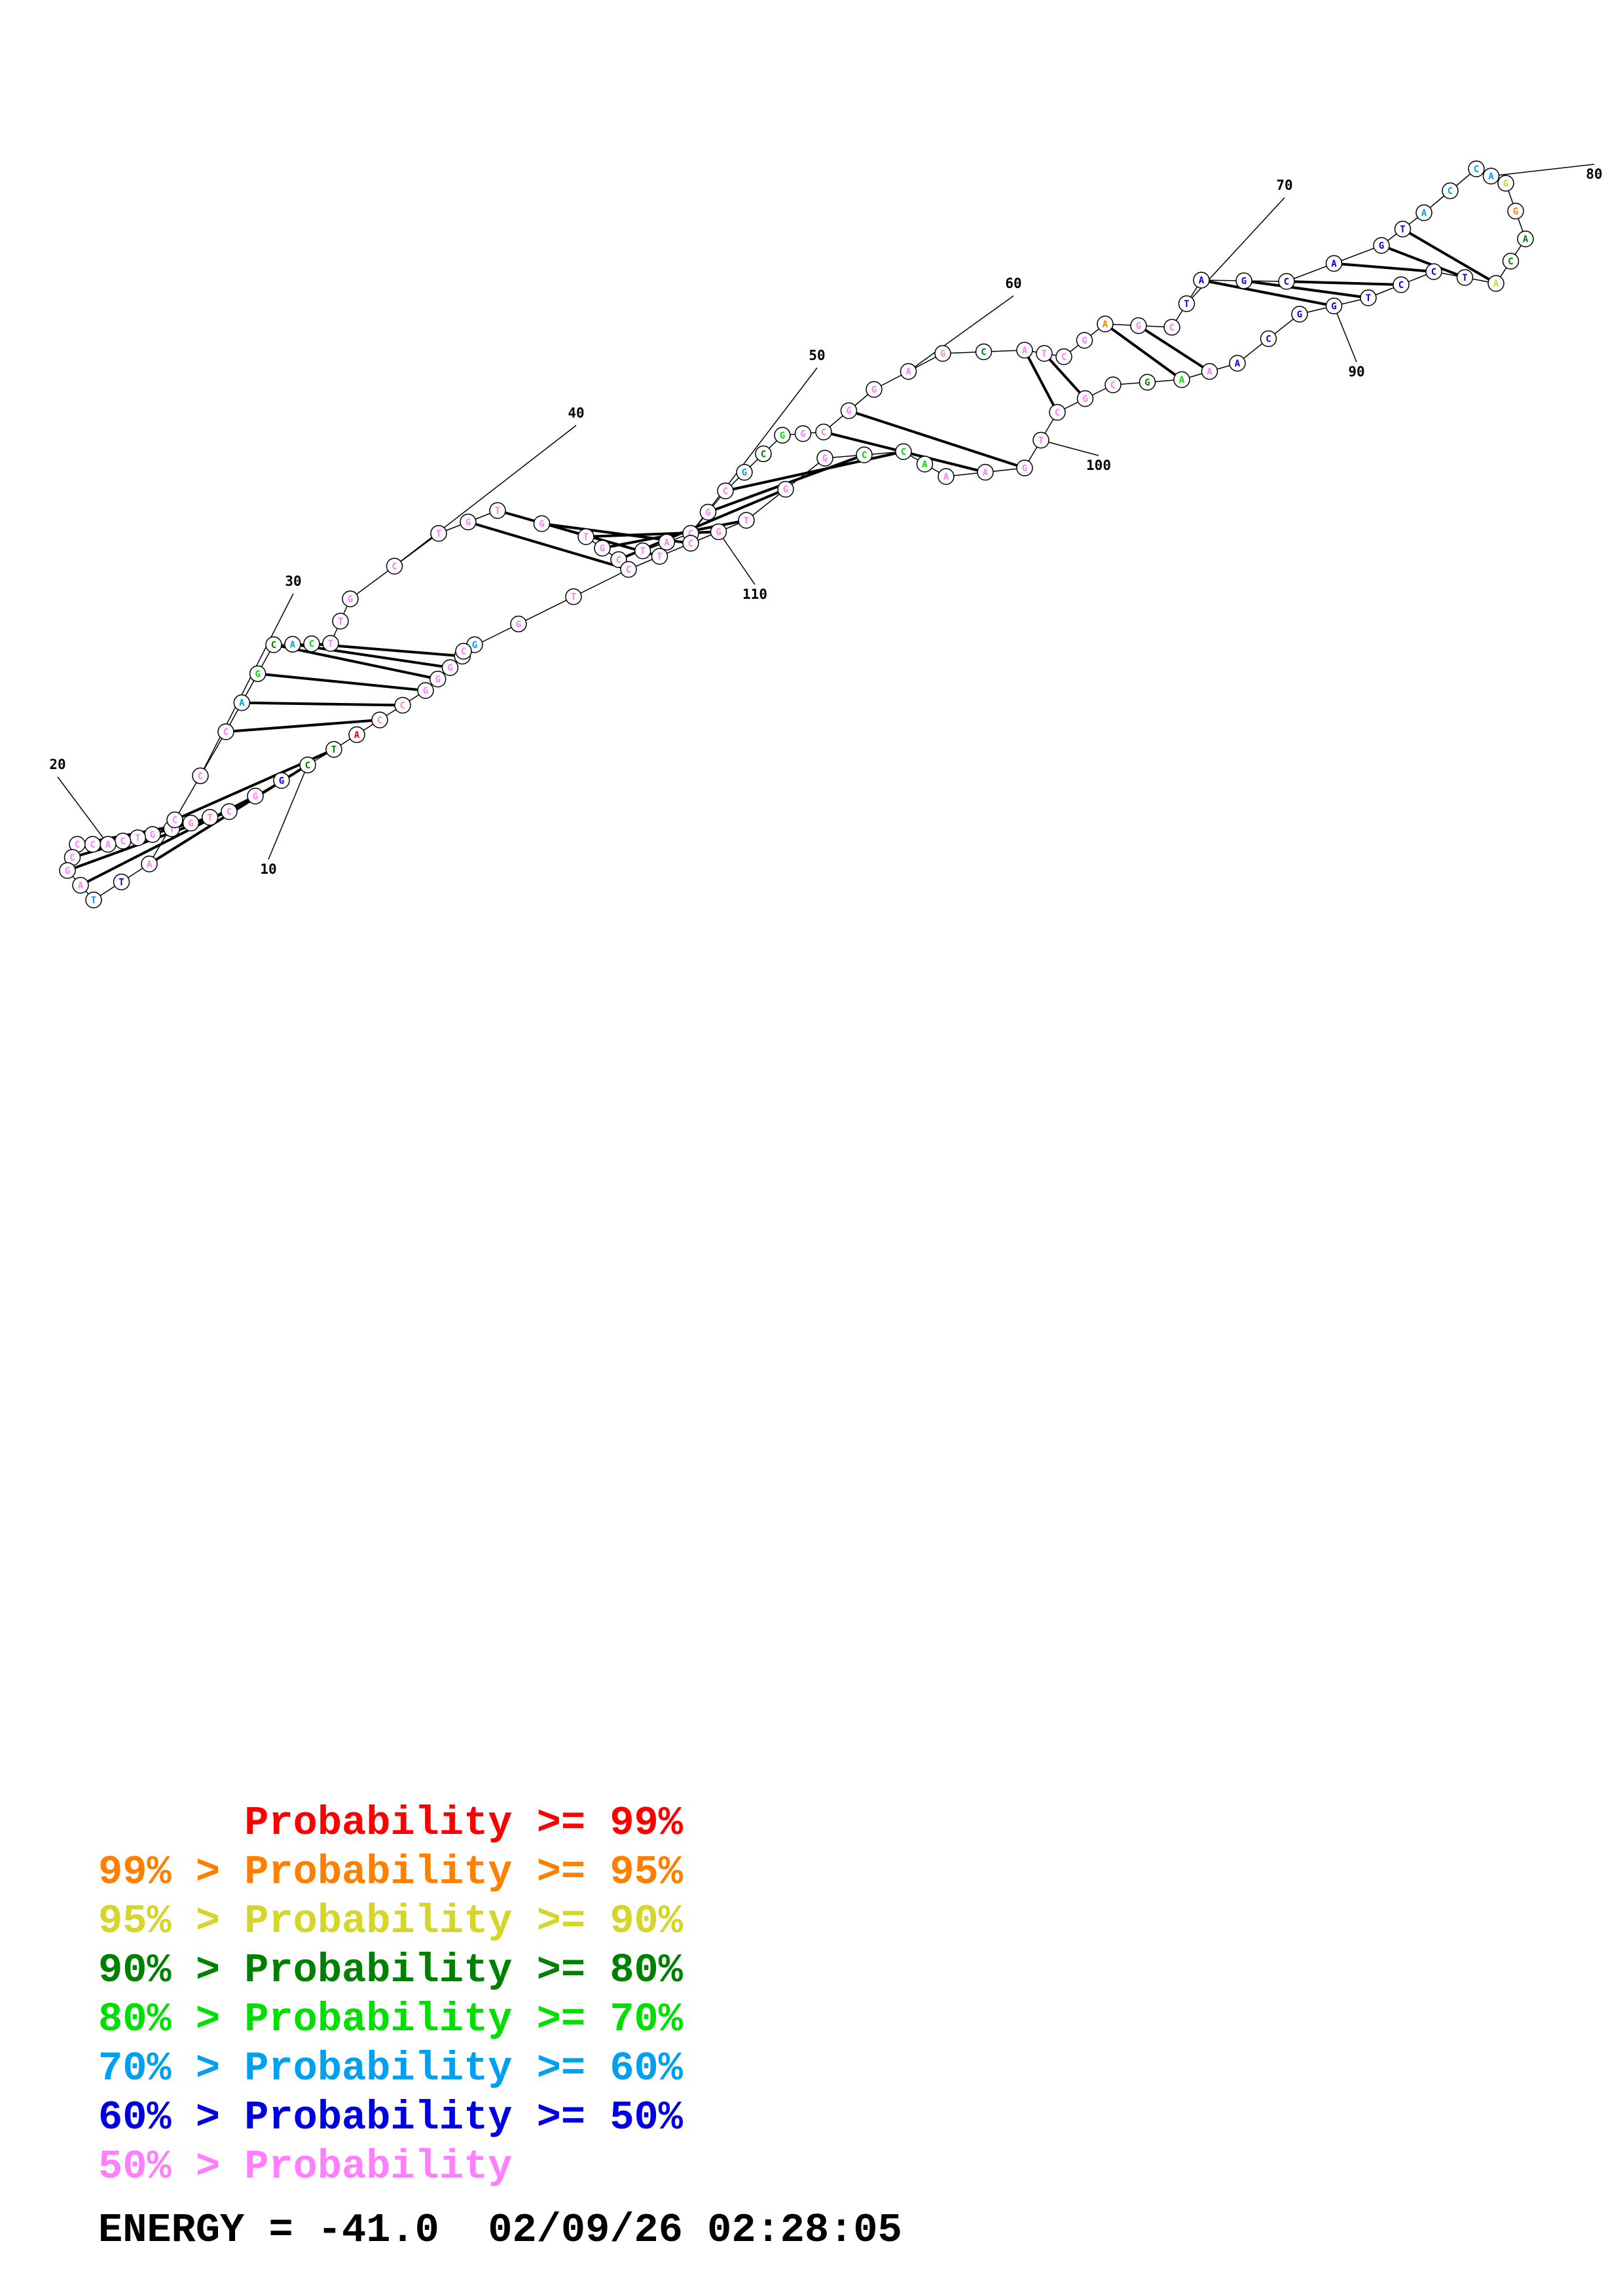 This screenshot has width=1623, height=2296. I want to click on energy-footer: ENERGY = -41.0 02/09/26 02:28:05, so click(500, 2230).